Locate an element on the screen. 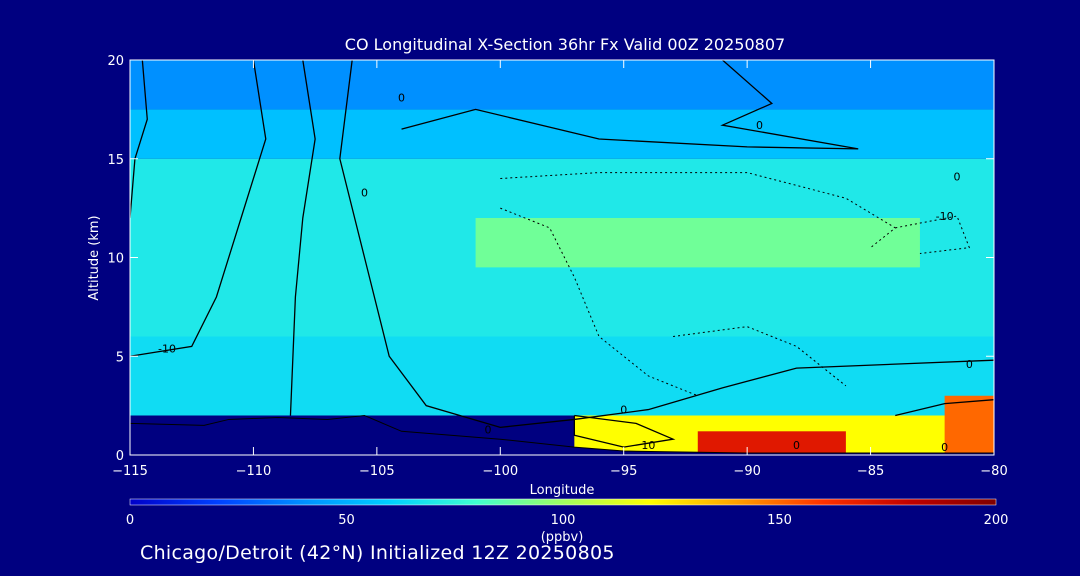  y-tick-label: 5 is located at coordinates (120, 357).